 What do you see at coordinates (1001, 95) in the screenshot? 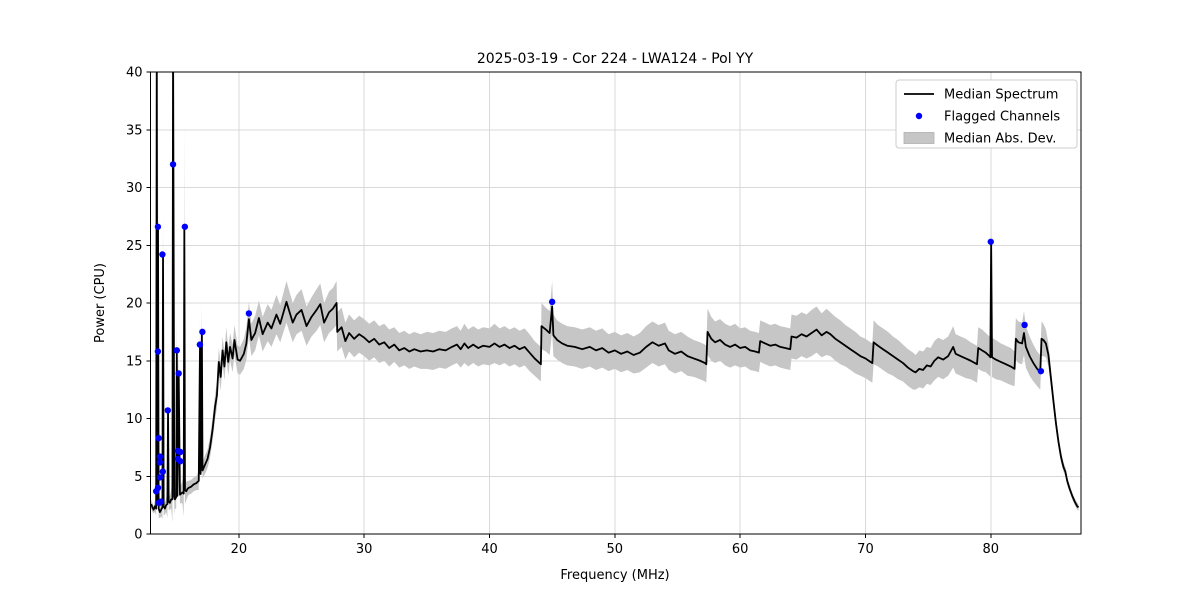
I see `legend-label-median-spectrum: Median Spectrum` at bounding box center [1001, 95].